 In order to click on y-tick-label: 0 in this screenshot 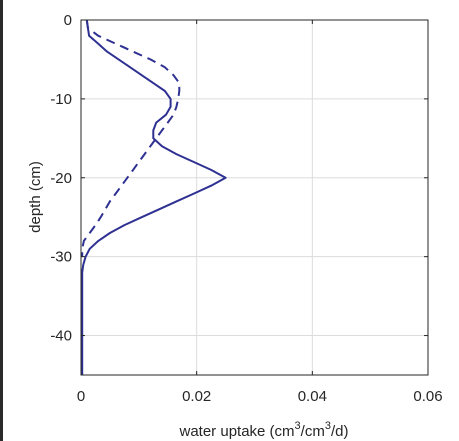, I will do `click(68, 20)`.